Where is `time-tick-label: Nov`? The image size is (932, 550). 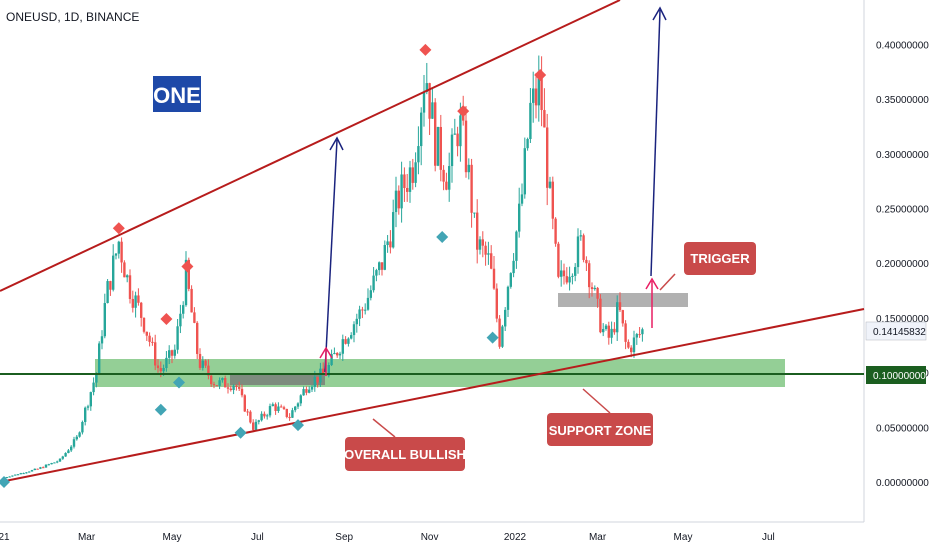
time-tick-label: Nov is located at coordinates (430, 537).